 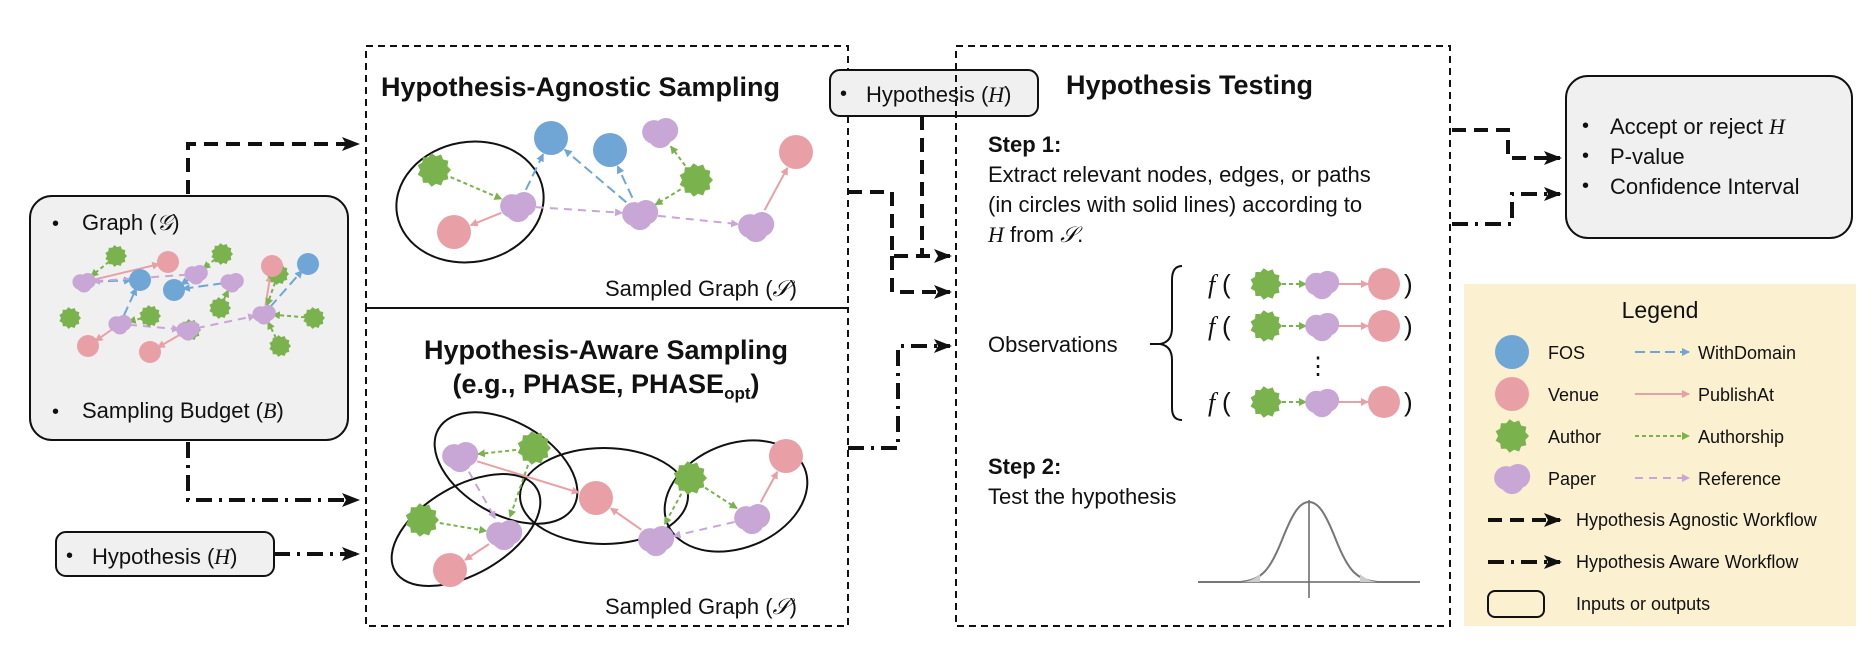 I want to click on legend-node-label: Paper, so click(x=1572, y=479).